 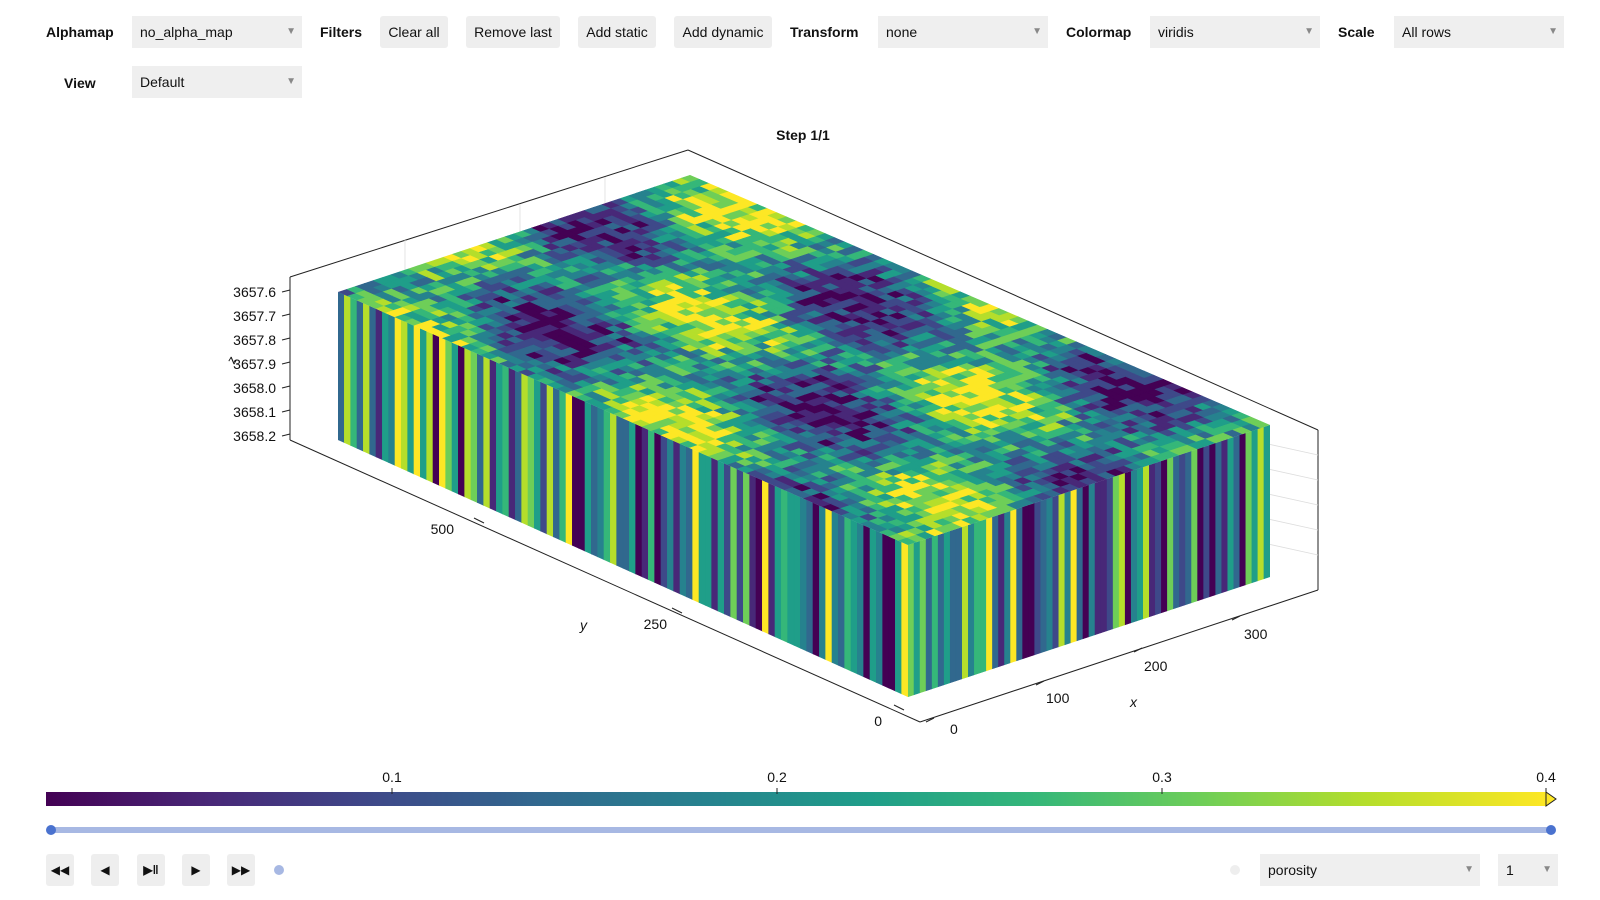 What do you see at coordinates (254, 340) in the screenshot?
I see `z-tick-label: 3657.8` at bounding box center [254, 340].